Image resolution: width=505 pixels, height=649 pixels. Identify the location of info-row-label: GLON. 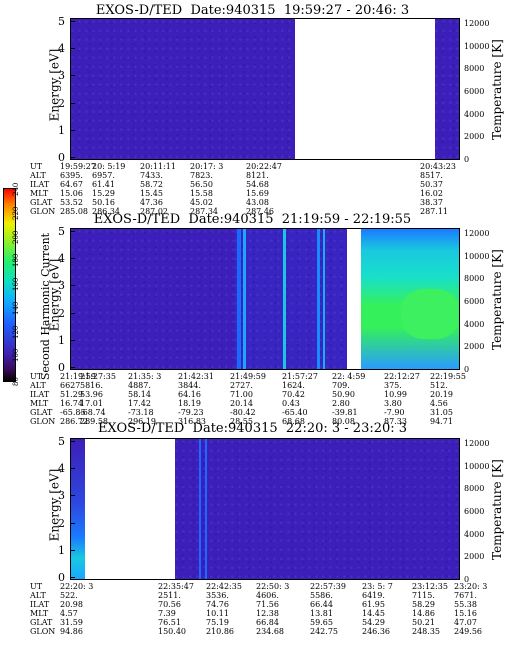
(43, 631).